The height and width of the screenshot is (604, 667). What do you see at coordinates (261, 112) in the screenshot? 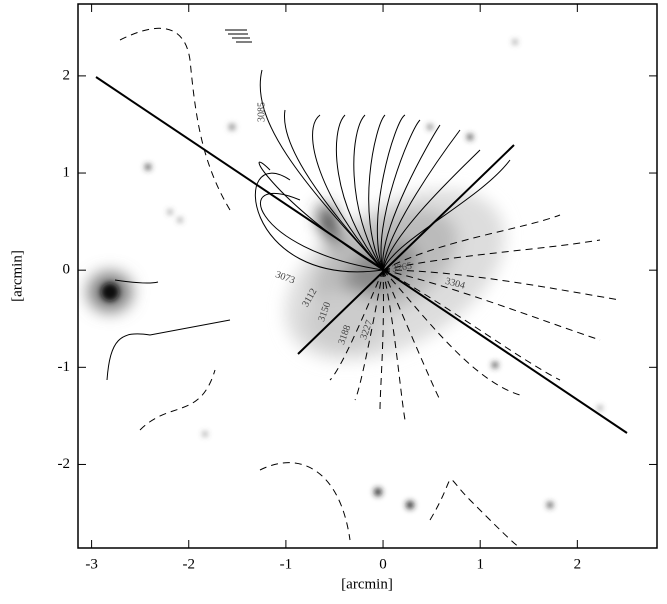
I see `contour-label: 3085` at bounding box center [261, 112].